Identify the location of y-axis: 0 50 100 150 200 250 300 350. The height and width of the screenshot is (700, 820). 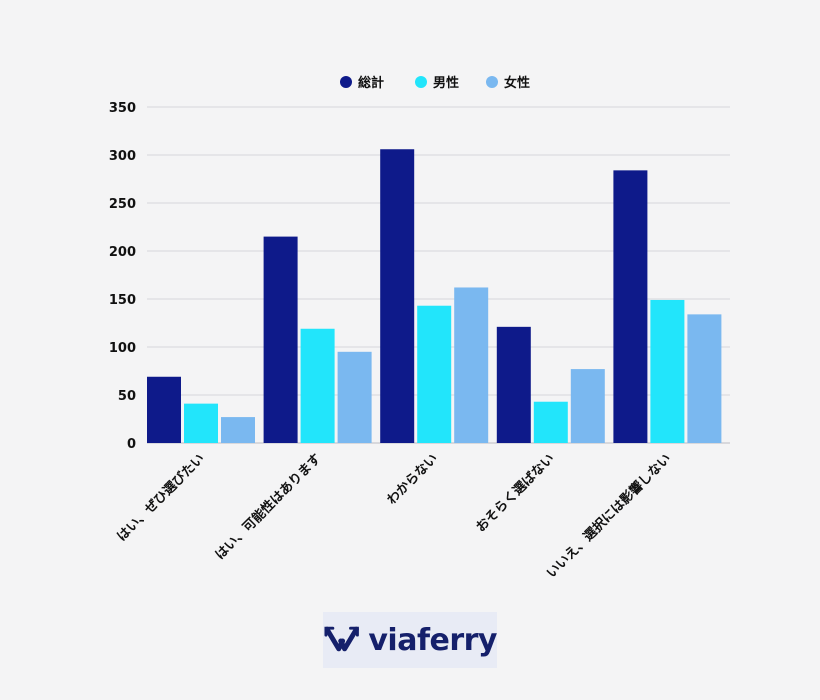
(122, 276).